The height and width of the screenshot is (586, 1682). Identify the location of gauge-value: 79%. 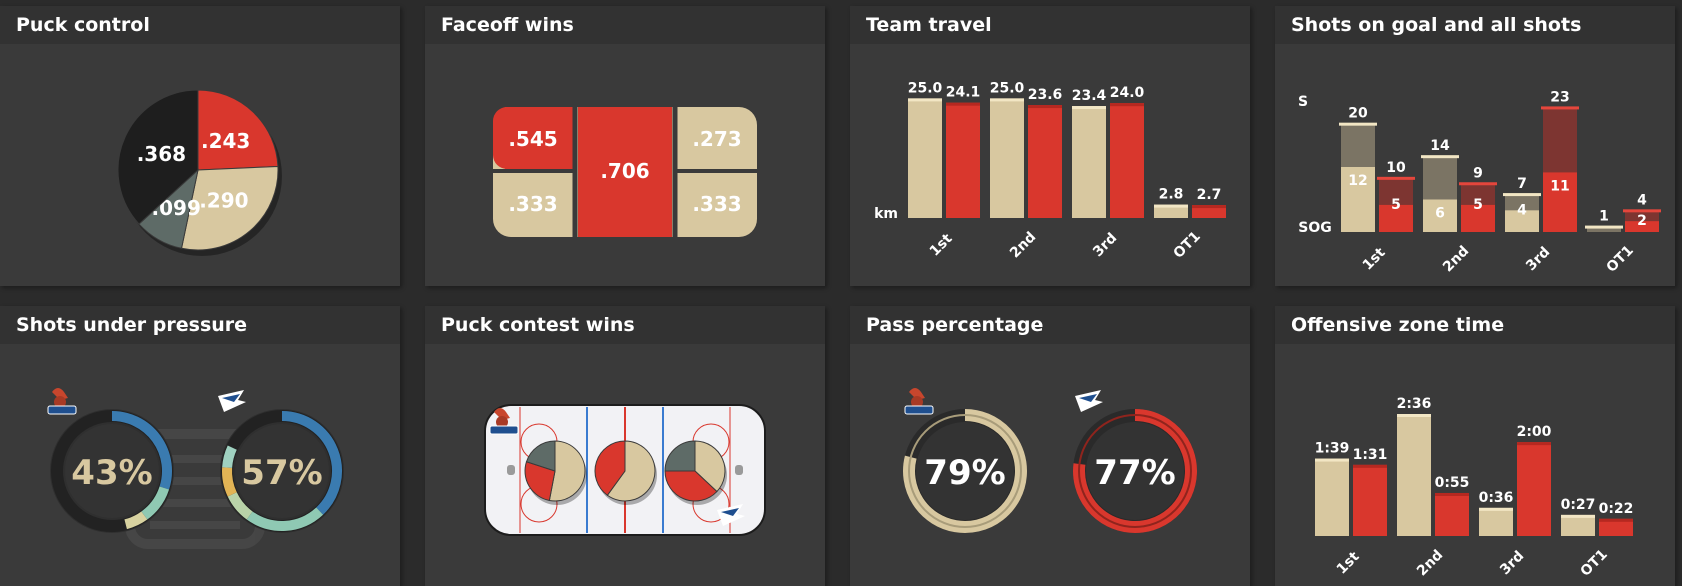
(964, 473).